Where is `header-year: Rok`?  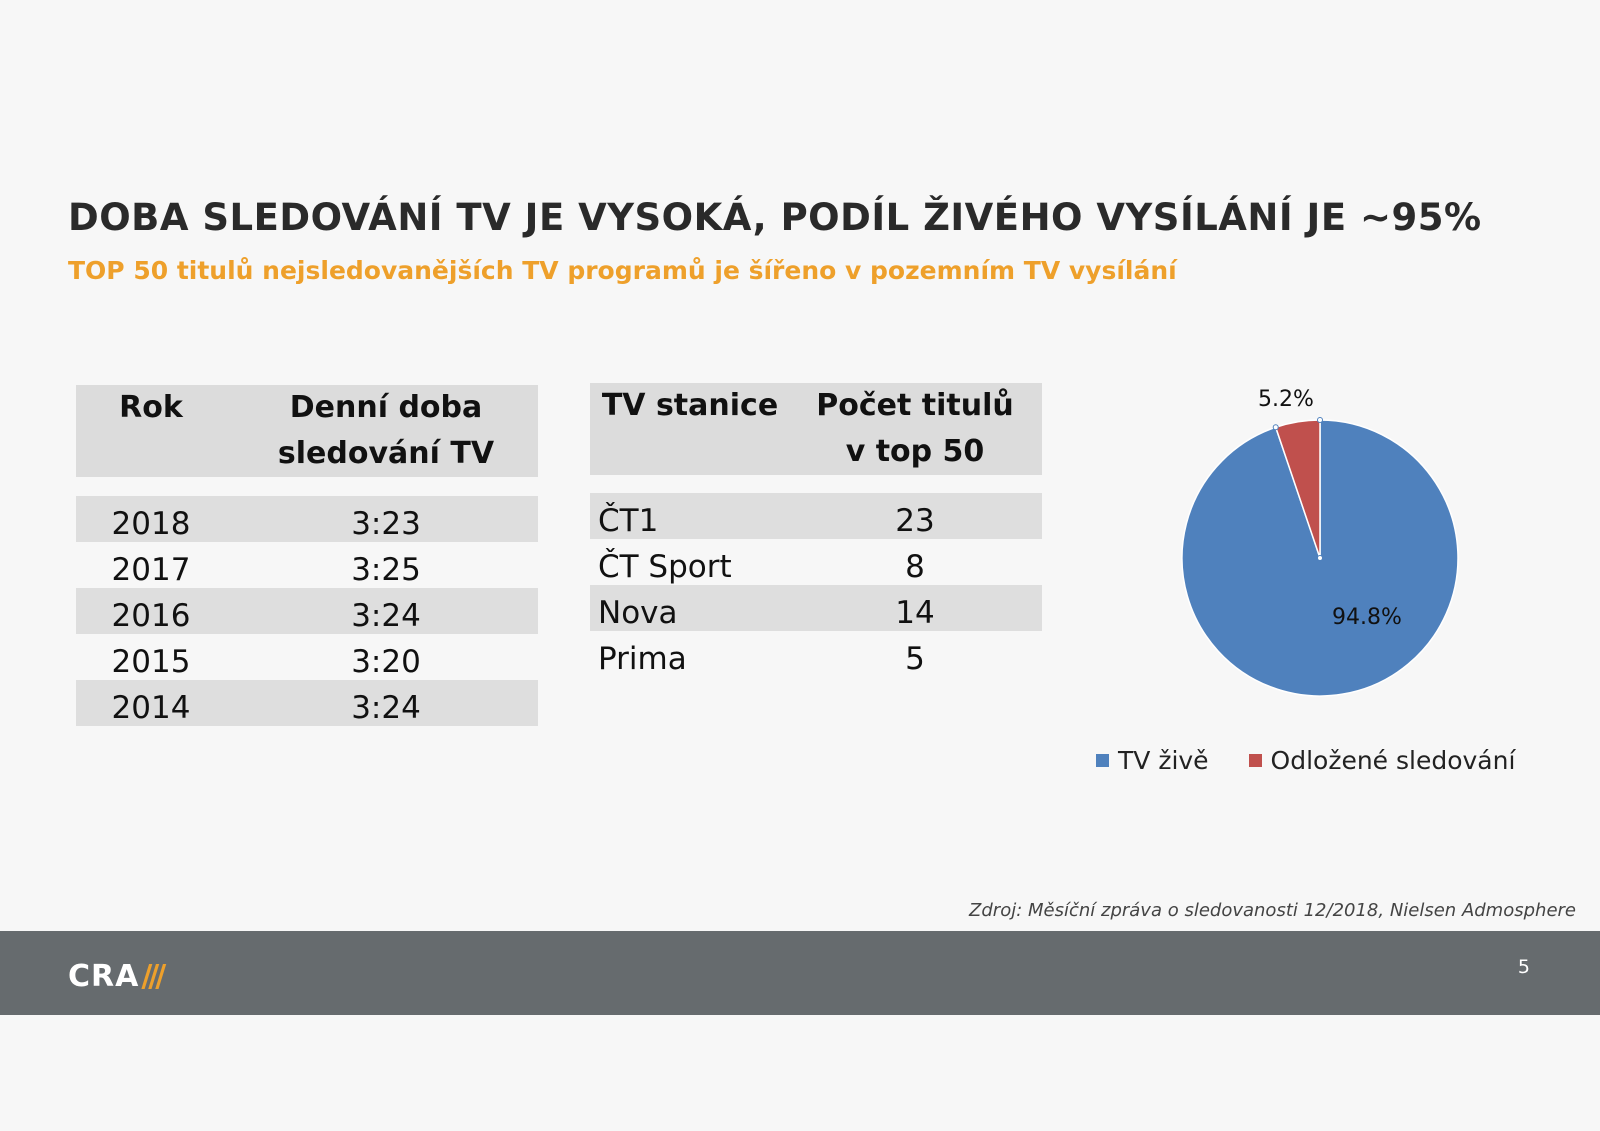
header-year: Rok is located at coordinates (151, 407).